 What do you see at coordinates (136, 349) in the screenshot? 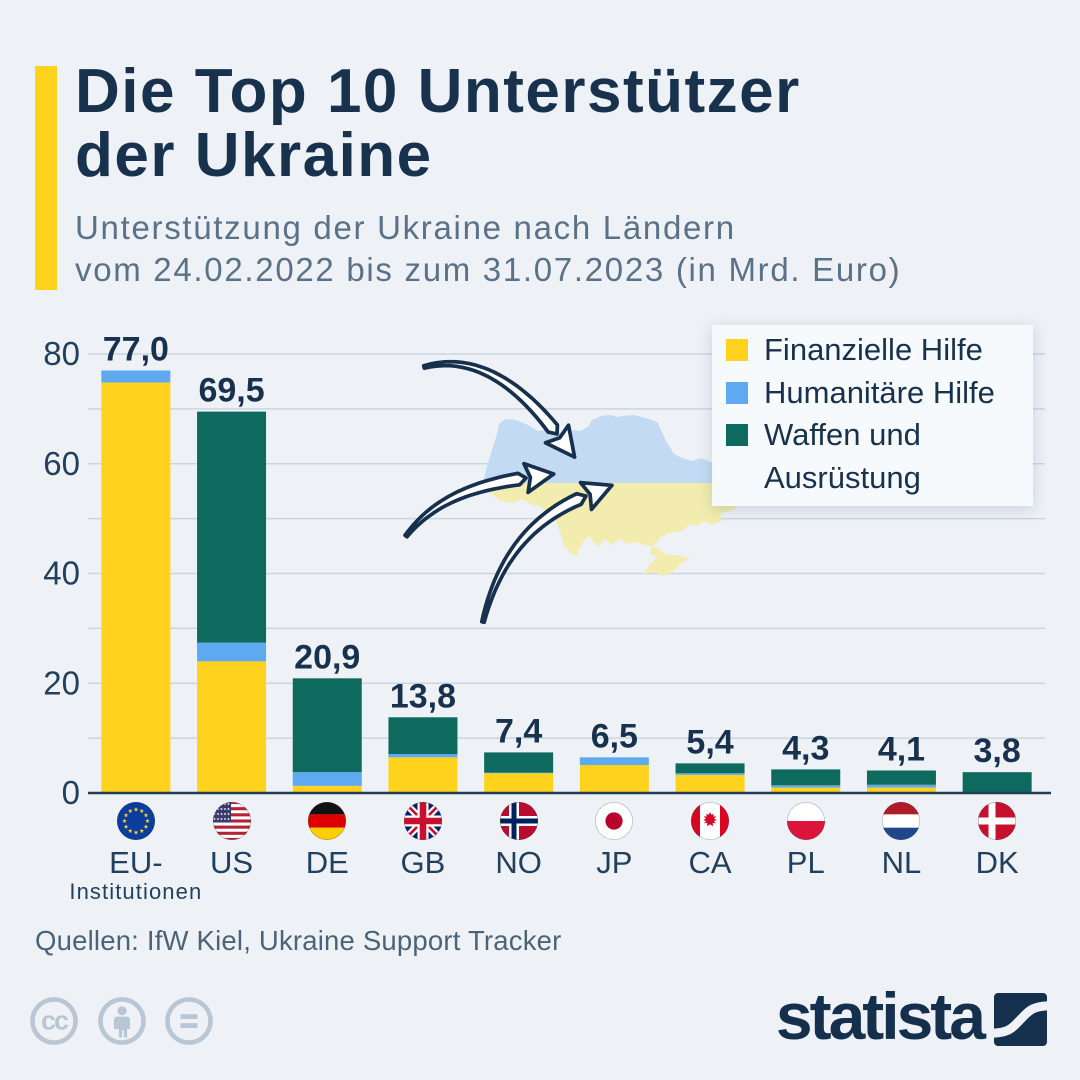
I see `bar-value-label: 77,0` at bounding box center [136, 349].